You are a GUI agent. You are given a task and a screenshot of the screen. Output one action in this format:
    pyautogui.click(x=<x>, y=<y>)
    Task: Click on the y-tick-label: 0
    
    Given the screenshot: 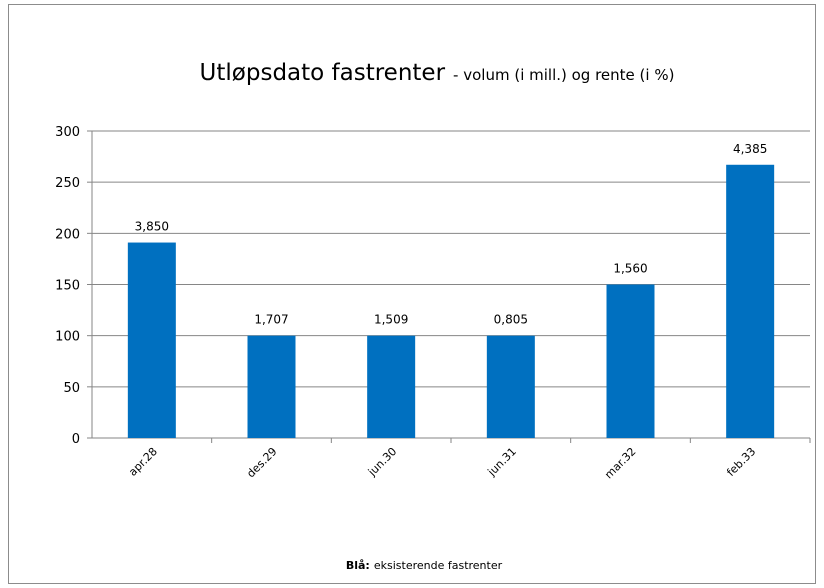 What is the action you would take?
    pyautogui.click(x=76, y=439)
    